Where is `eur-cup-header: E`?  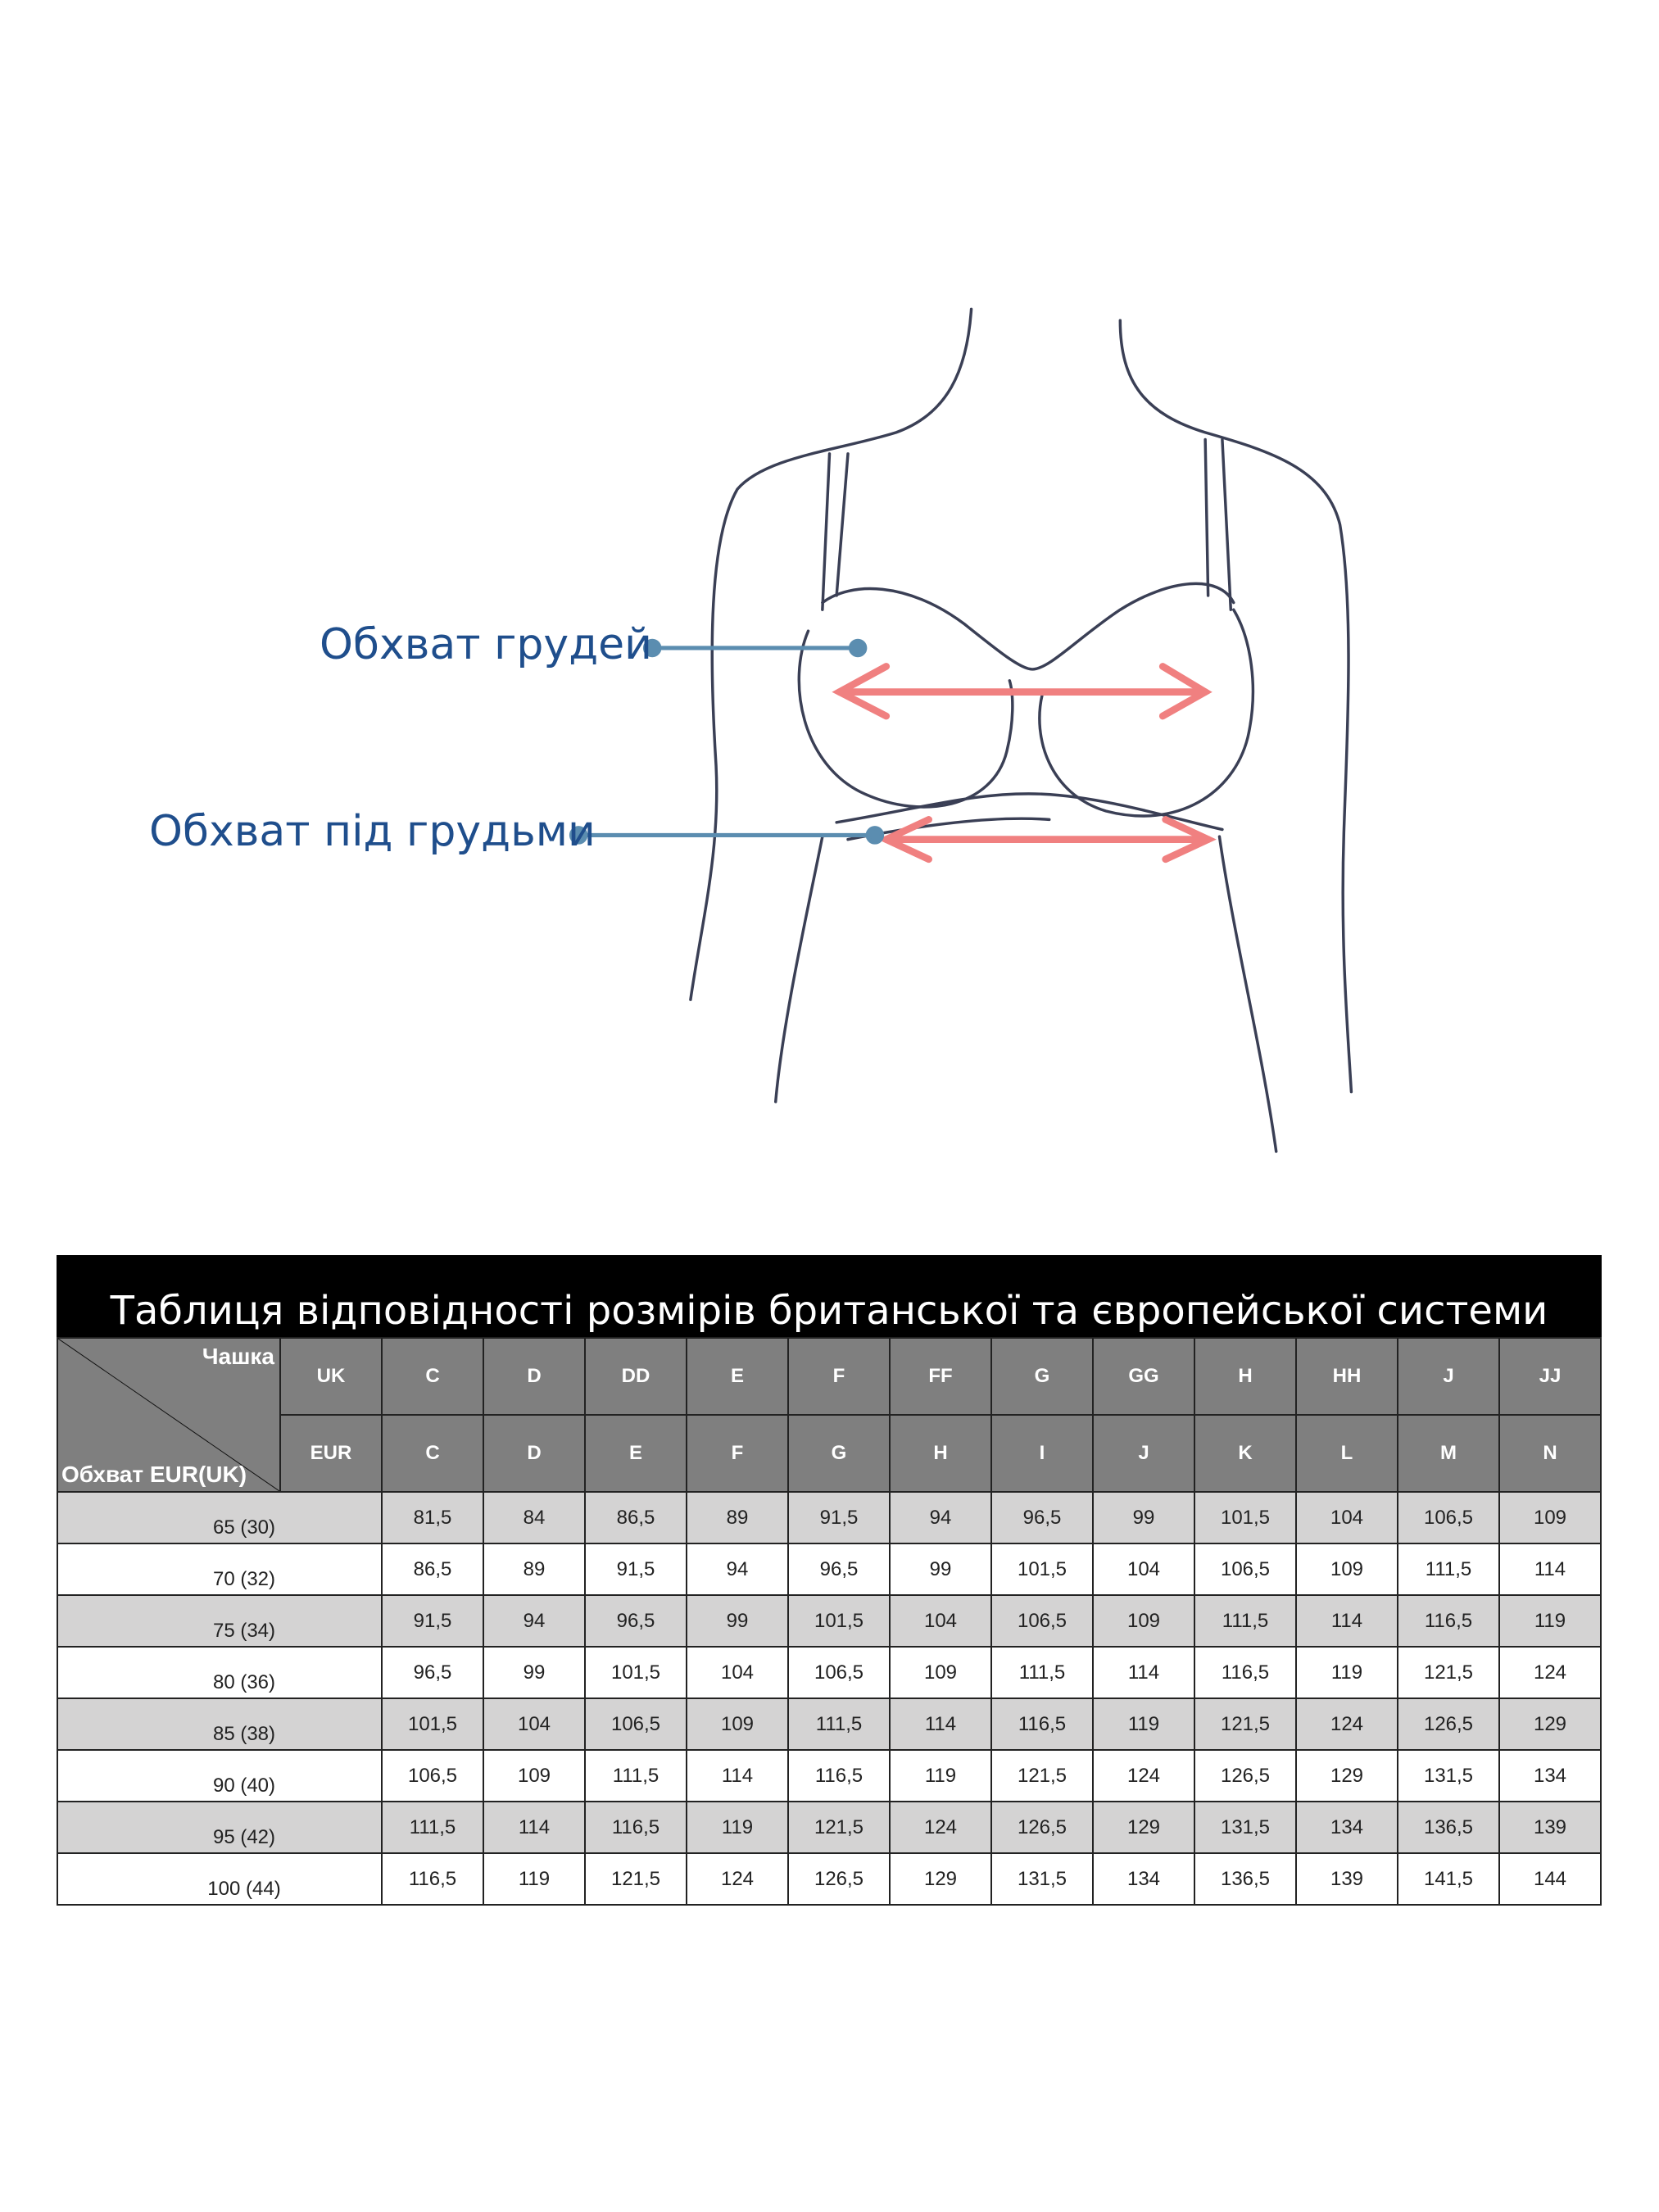
eur-cup-header: E is located at coordinates (635, 1453).